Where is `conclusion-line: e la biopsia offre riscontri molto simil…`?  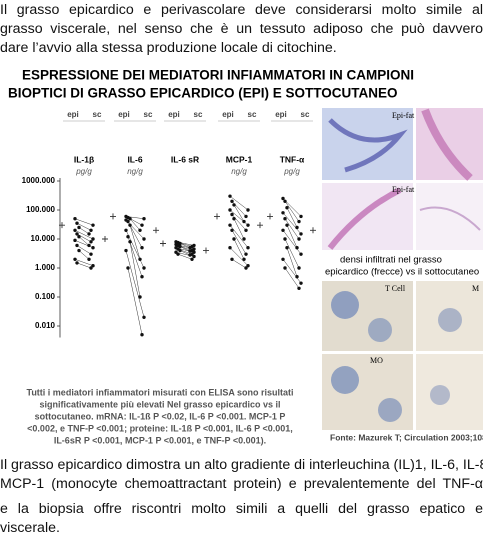
conclusion-line: e la biopsia offre riscontri molto simil… is located at coordinates (241, 509).